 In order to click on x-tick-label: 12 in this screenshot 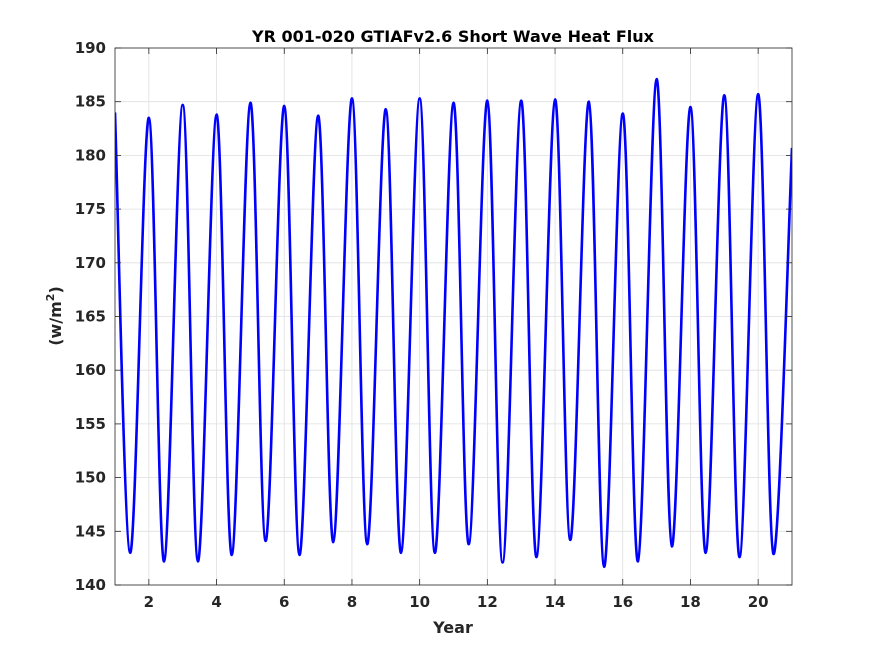, I will do `click(487, 602)`.